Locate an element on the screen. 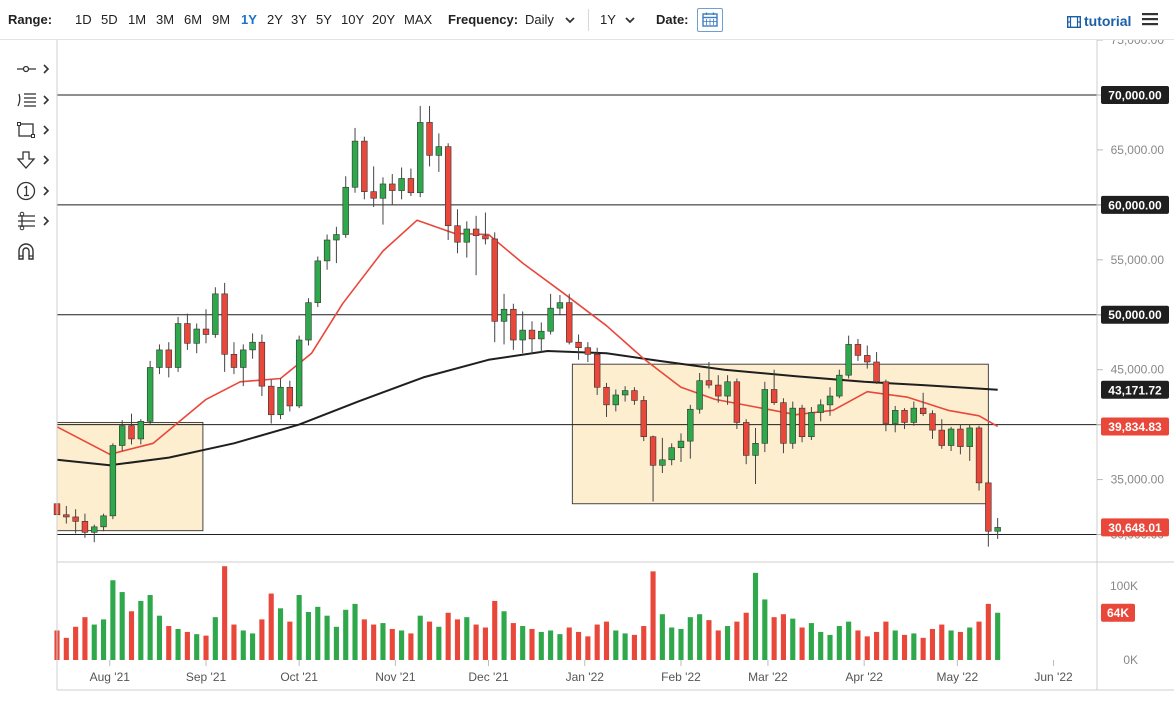 The height and width of the screenshot is (705, 1174). time-tick-label: Jun '22 is located at coordinates (1053, 677).